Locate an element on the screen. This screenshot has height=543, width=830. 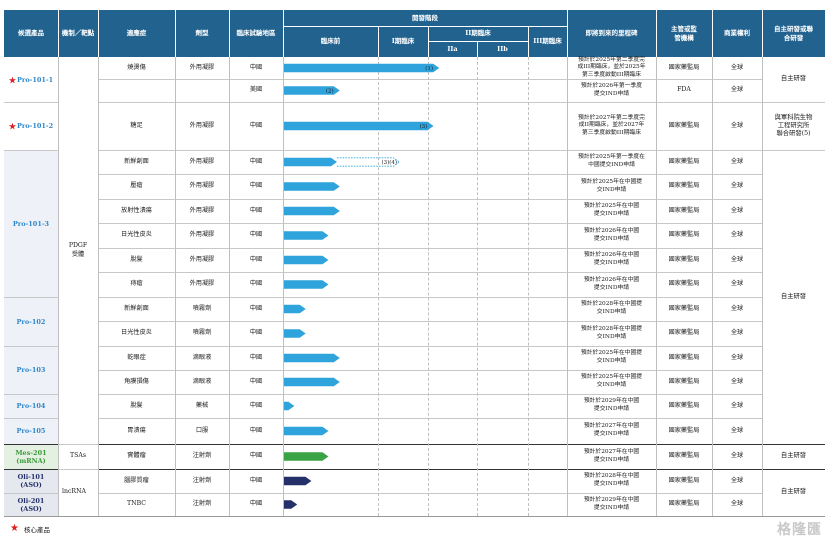
milestone-cell: 預計於2028年在中國提 交IND申請 is located at coordinates (611, 308).